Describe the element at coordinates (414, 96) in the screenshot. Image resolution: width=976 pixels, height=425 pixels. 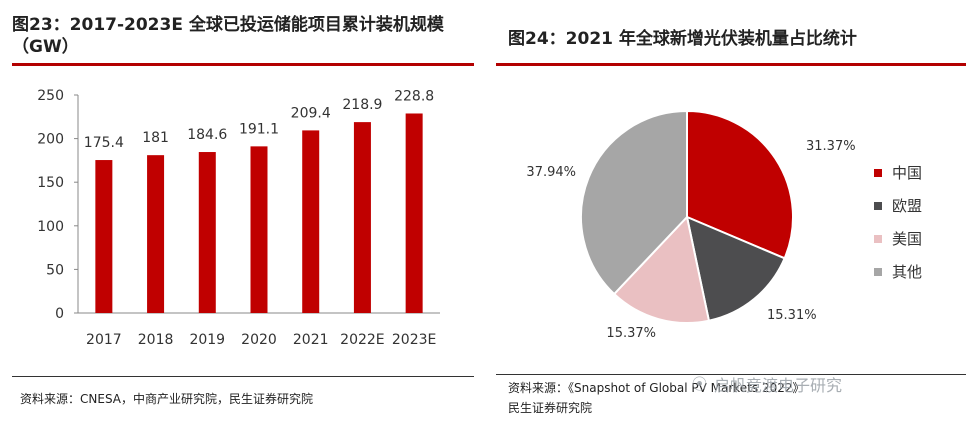
I see `bar-value-label: 228.8` at that location.